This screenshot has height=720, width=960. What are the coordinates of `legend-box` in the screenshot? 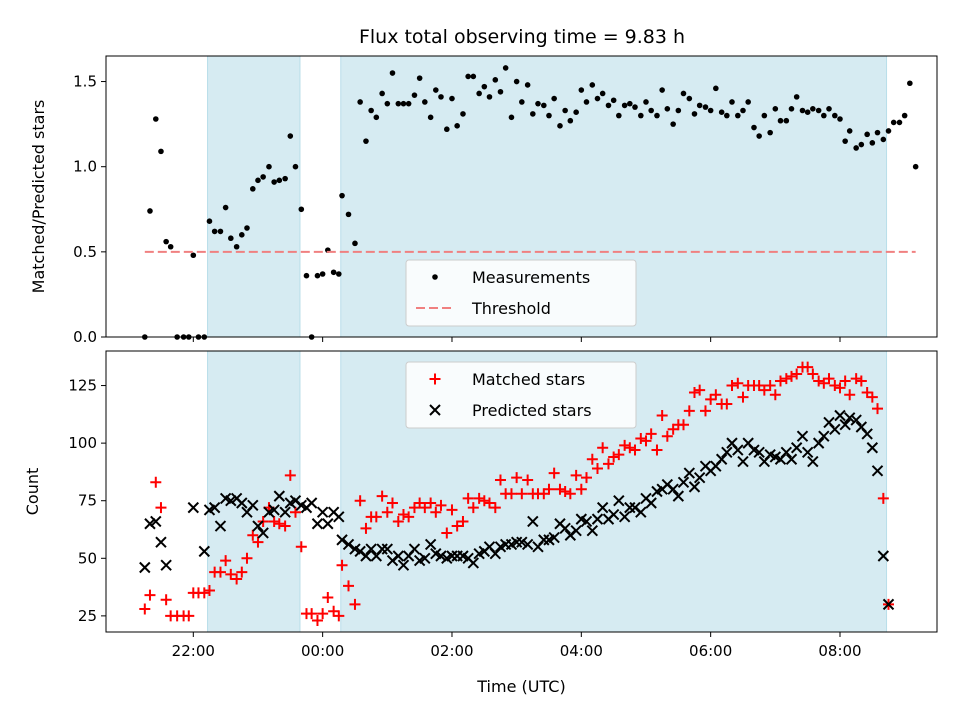 It's located at (521, 395).